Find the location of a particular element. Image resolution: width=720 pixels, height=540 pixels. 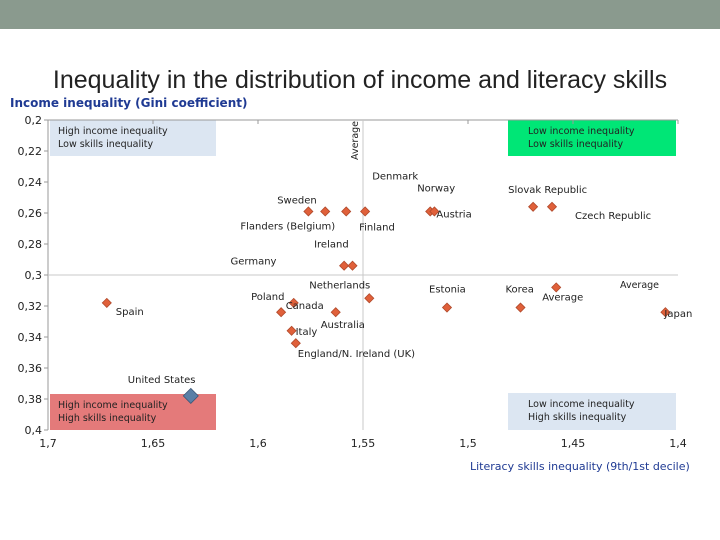

y-tick-label: 0,2 is located at coordinates (34, 120).